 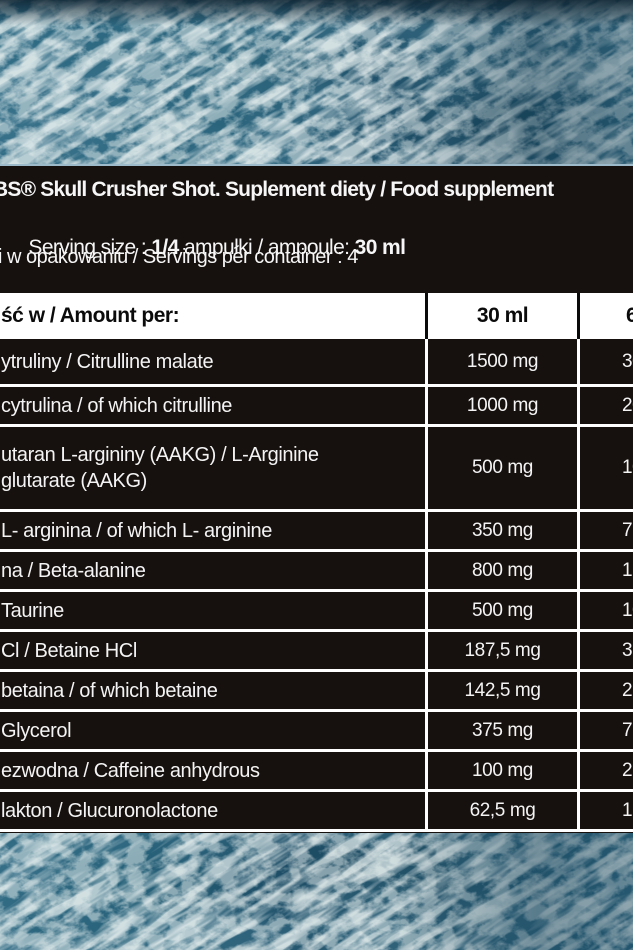 I want to click on amount-per-30ml: 187,5 mg, so click(x=501, y=650).